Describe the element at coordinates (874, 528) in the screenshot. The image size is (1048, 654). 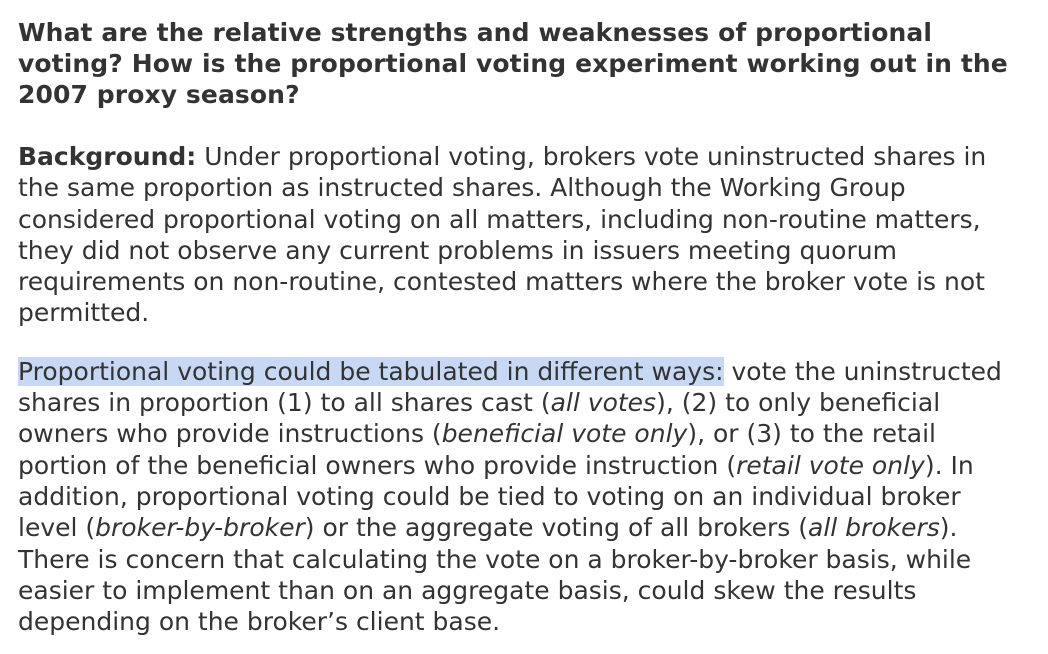
I see `term-all-brokers: all brokers` at that location.